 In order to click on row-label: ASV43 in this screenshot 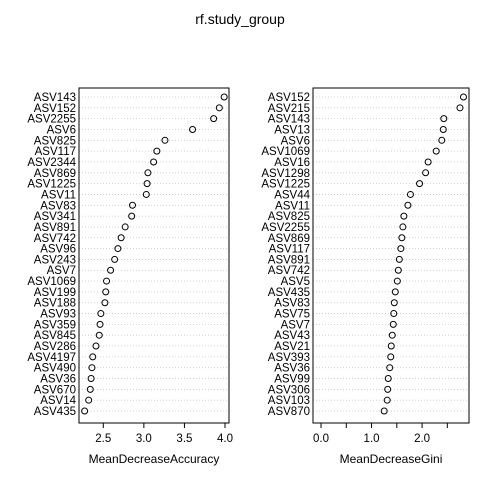, I will do `click(292, 336)`.